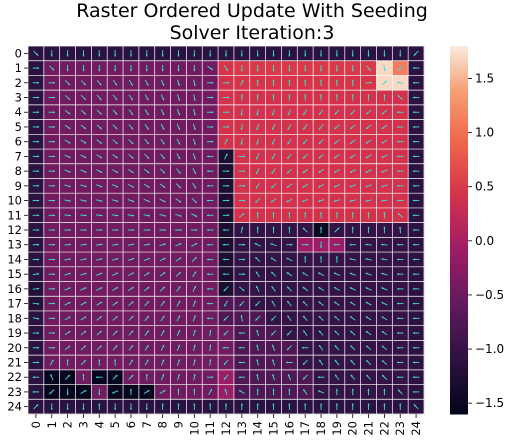  I want to click on y-tick-label: 5, so click(18, 127).